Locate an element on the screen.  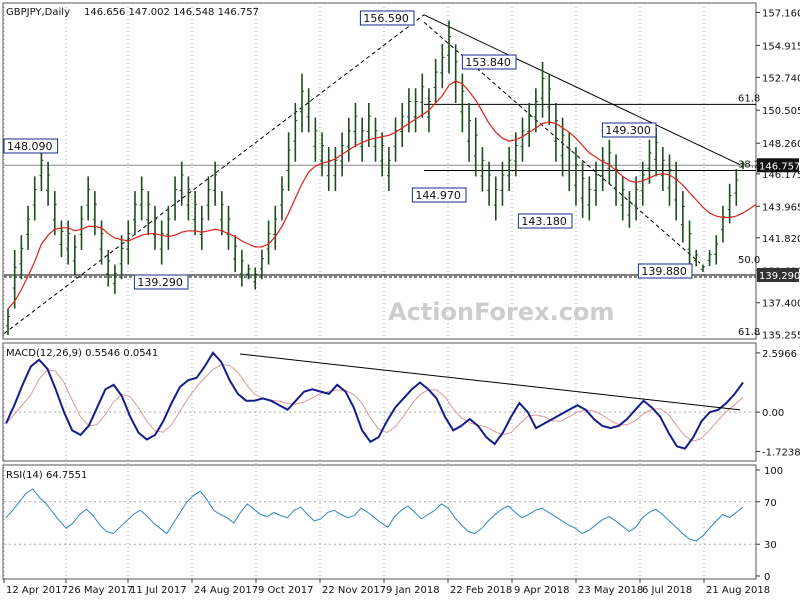
macd-tick-label: -1.7238 is located at coordinates (781, 452).